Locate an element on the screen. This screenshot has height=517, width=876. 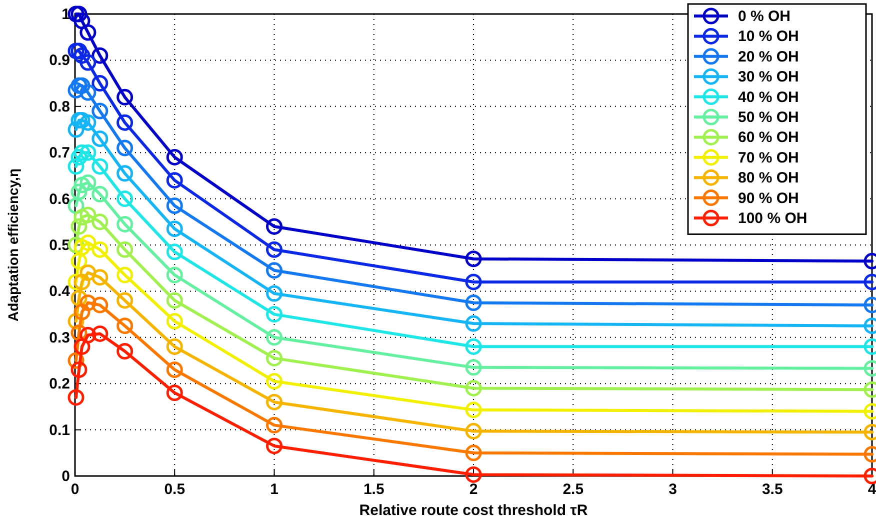
x-tick-label: 1 is located at coordinates (274, 489).